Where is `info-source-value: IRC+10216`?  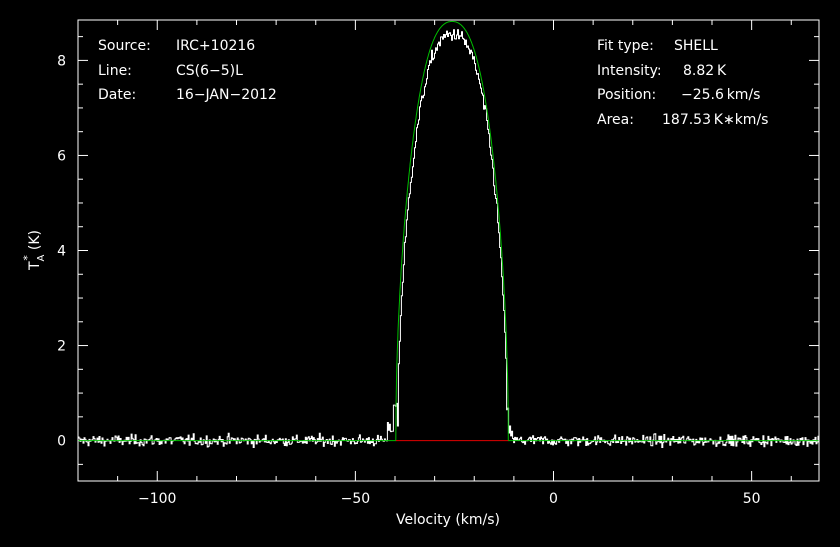 info-source-value: IRC+10216 is located at coordinates (215, 46).